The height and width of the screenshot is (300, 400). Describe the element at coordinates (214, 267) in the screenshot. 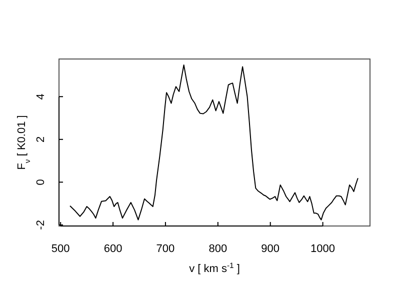

I see `x-axis-title: v [ km s$^{-1}$ ]` at that location.